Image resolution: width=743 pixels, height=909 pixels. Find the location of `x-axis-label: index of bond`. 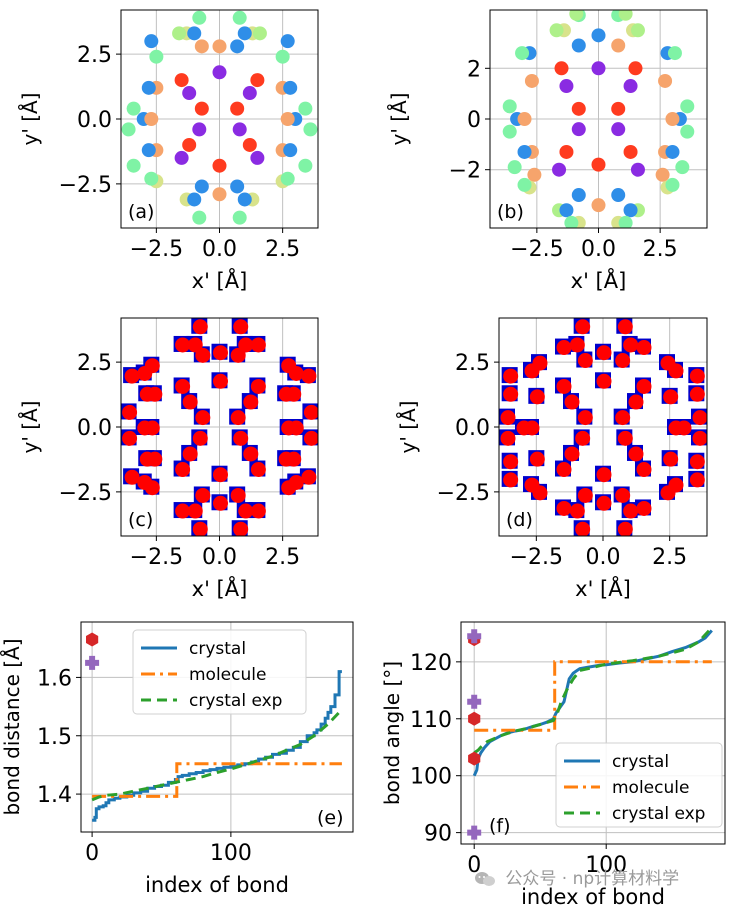

x-axis-label: index of bond is located at coordinates (593, 897).